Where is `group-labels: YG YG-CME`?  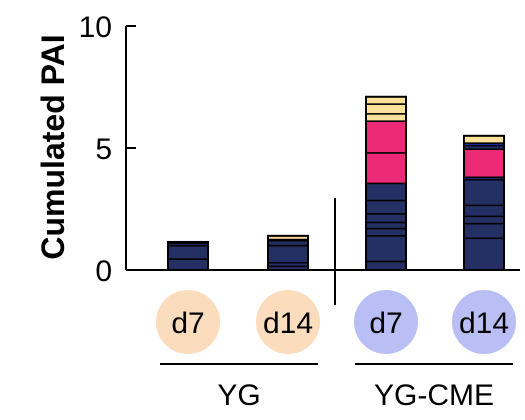
group-labels: YG YG-CME is located at coordinates (336, 387).